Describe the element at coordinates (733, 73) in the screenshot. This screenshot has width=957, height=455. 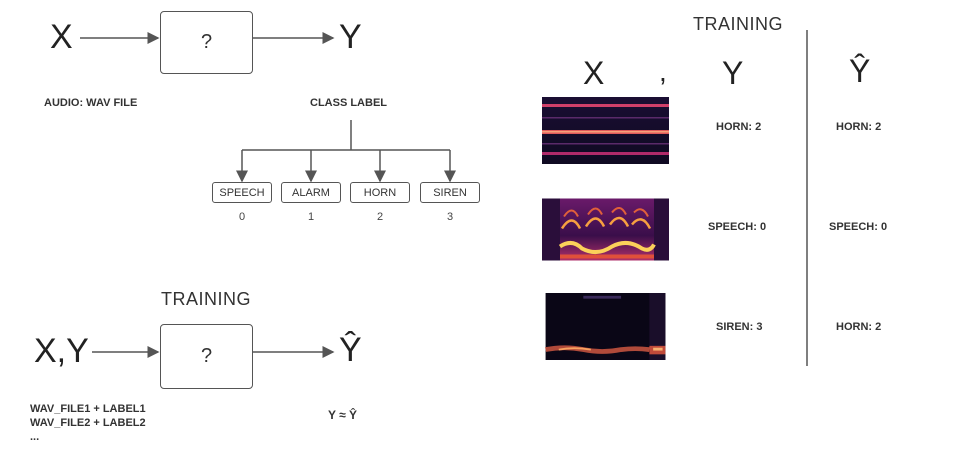
I see `column-header-y: Y` at that location.